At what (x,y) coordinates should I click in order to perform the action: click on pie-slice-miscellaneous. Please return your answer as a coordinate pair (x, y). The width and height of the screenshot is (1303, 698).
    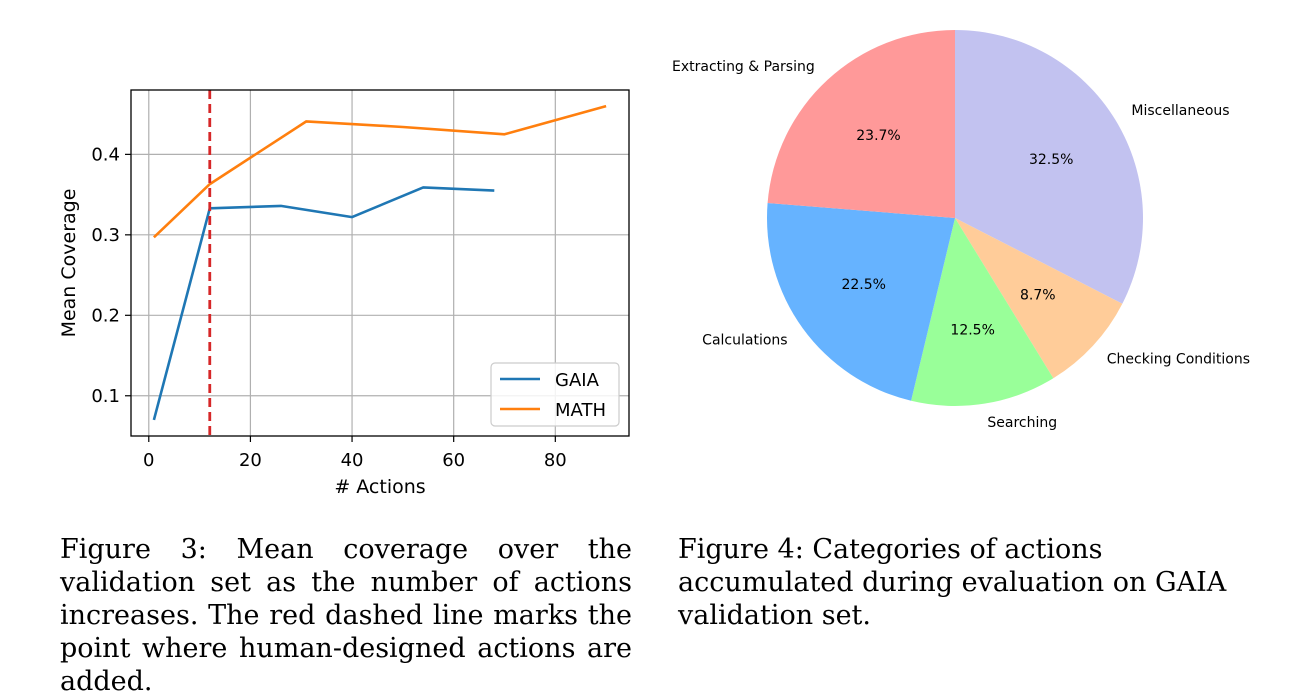
    Looking at the image, I should click on (1049, 167).